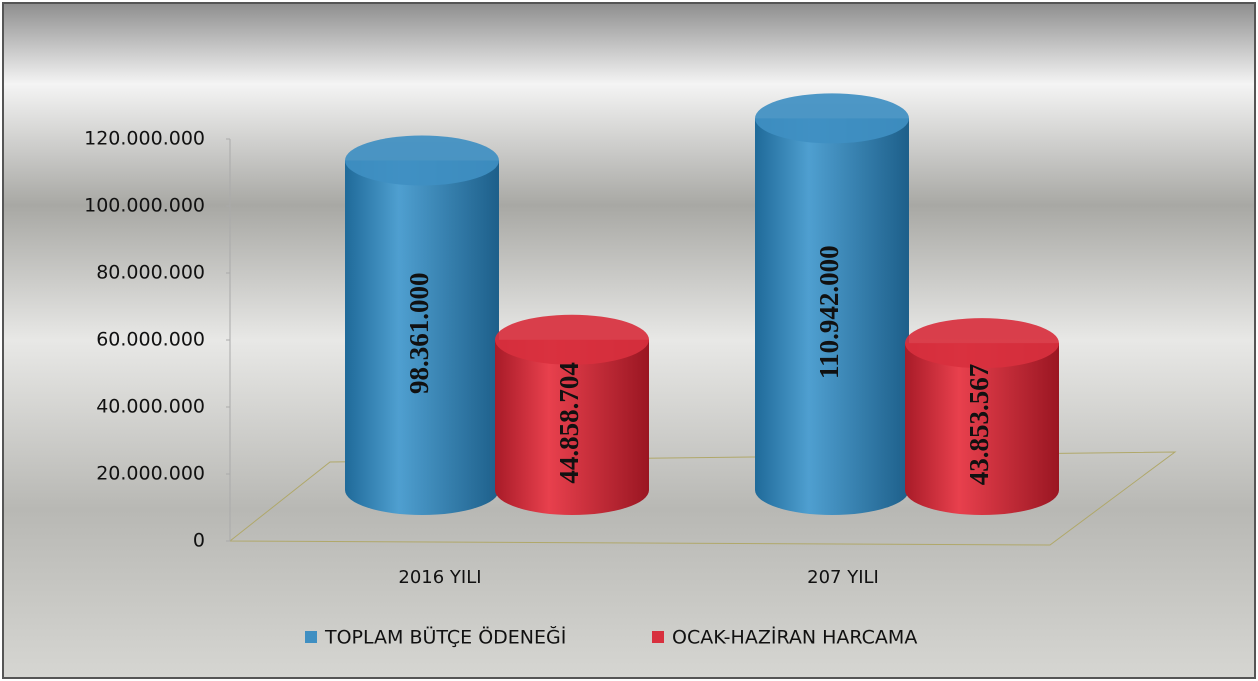 The width and height of the screenshot is (1258, 681). I want to click on y-tick-label: 40.000.000, so click(150, 407).